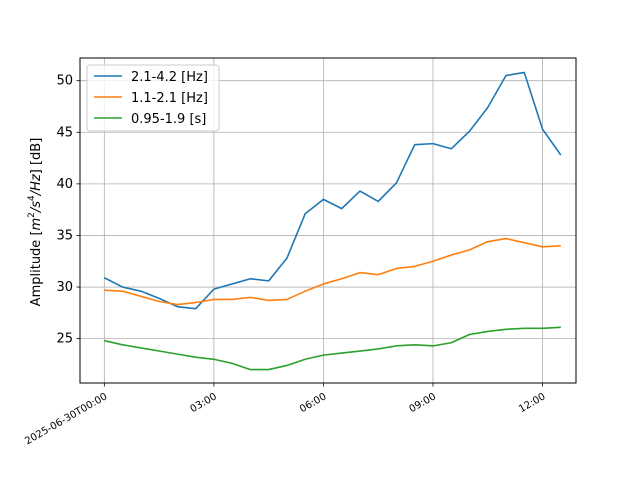  Describe the element at coordinates (64, 184) in the screenshot. I see `y-tick-label: 40` at that location.